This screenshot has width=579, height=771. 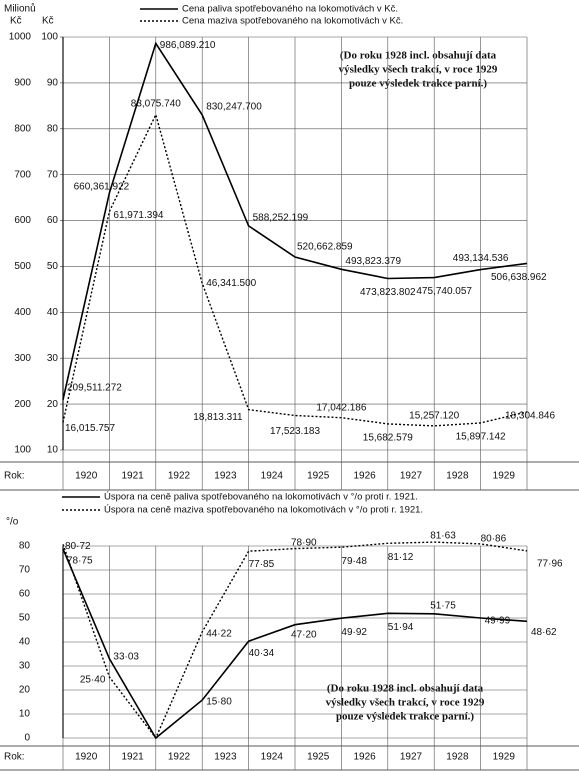 I want to click on data-label: 80·86, so click(x=494, y=539).